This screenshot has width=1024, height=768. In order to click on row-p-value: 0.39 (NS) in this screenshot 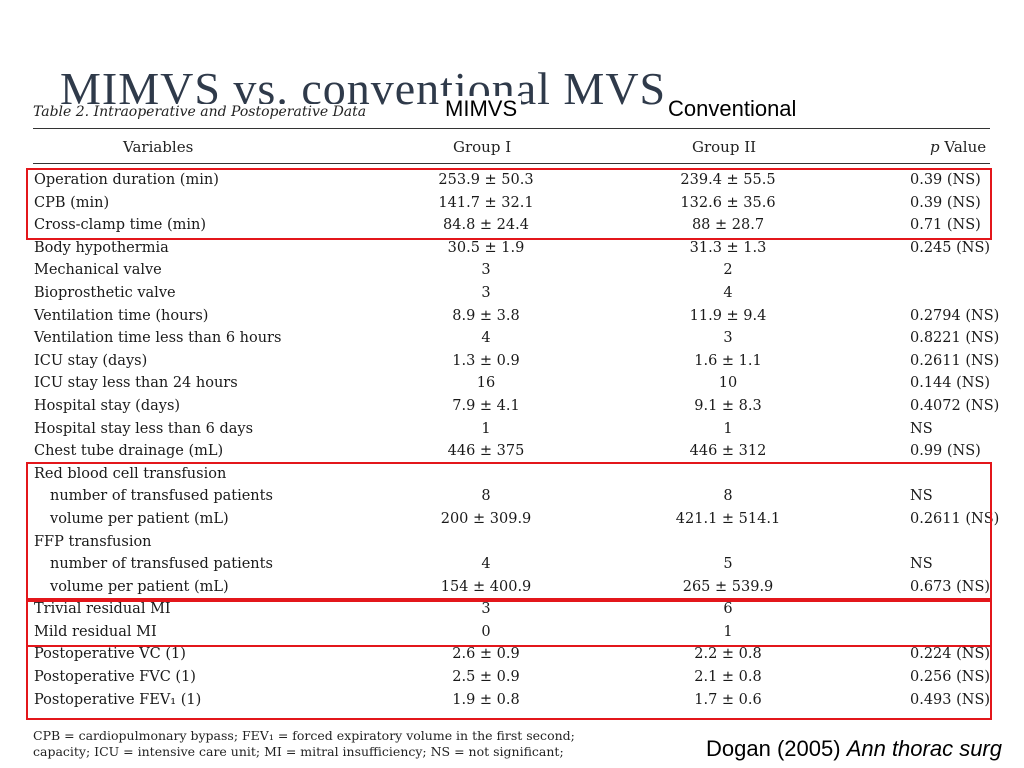, I will do `click(945, 180)`.